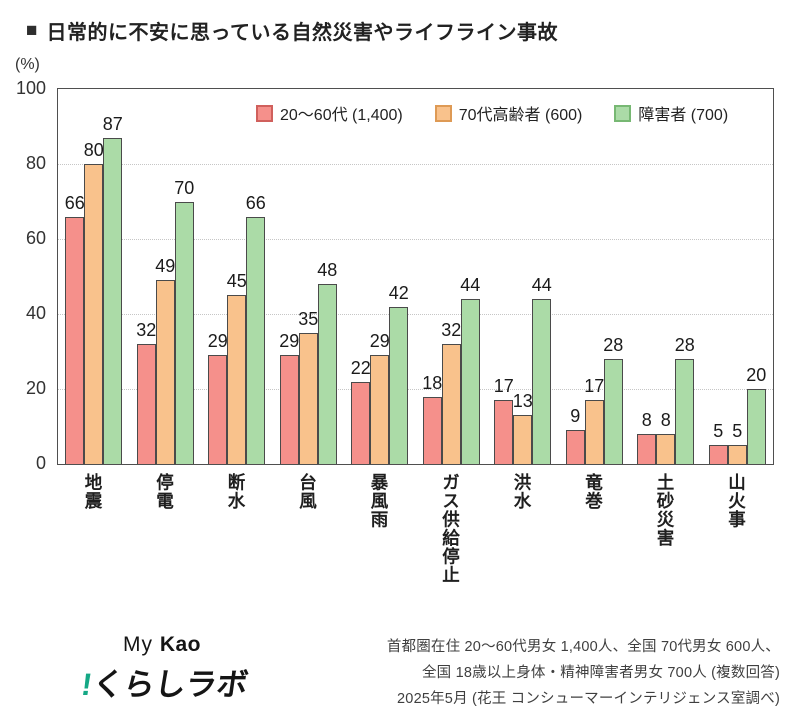 The height and width of the screenshot is (720, 786). Describe the element at coordinates (165, 491) in the screenshot. I see `category-label-cell: 停電` at that location.